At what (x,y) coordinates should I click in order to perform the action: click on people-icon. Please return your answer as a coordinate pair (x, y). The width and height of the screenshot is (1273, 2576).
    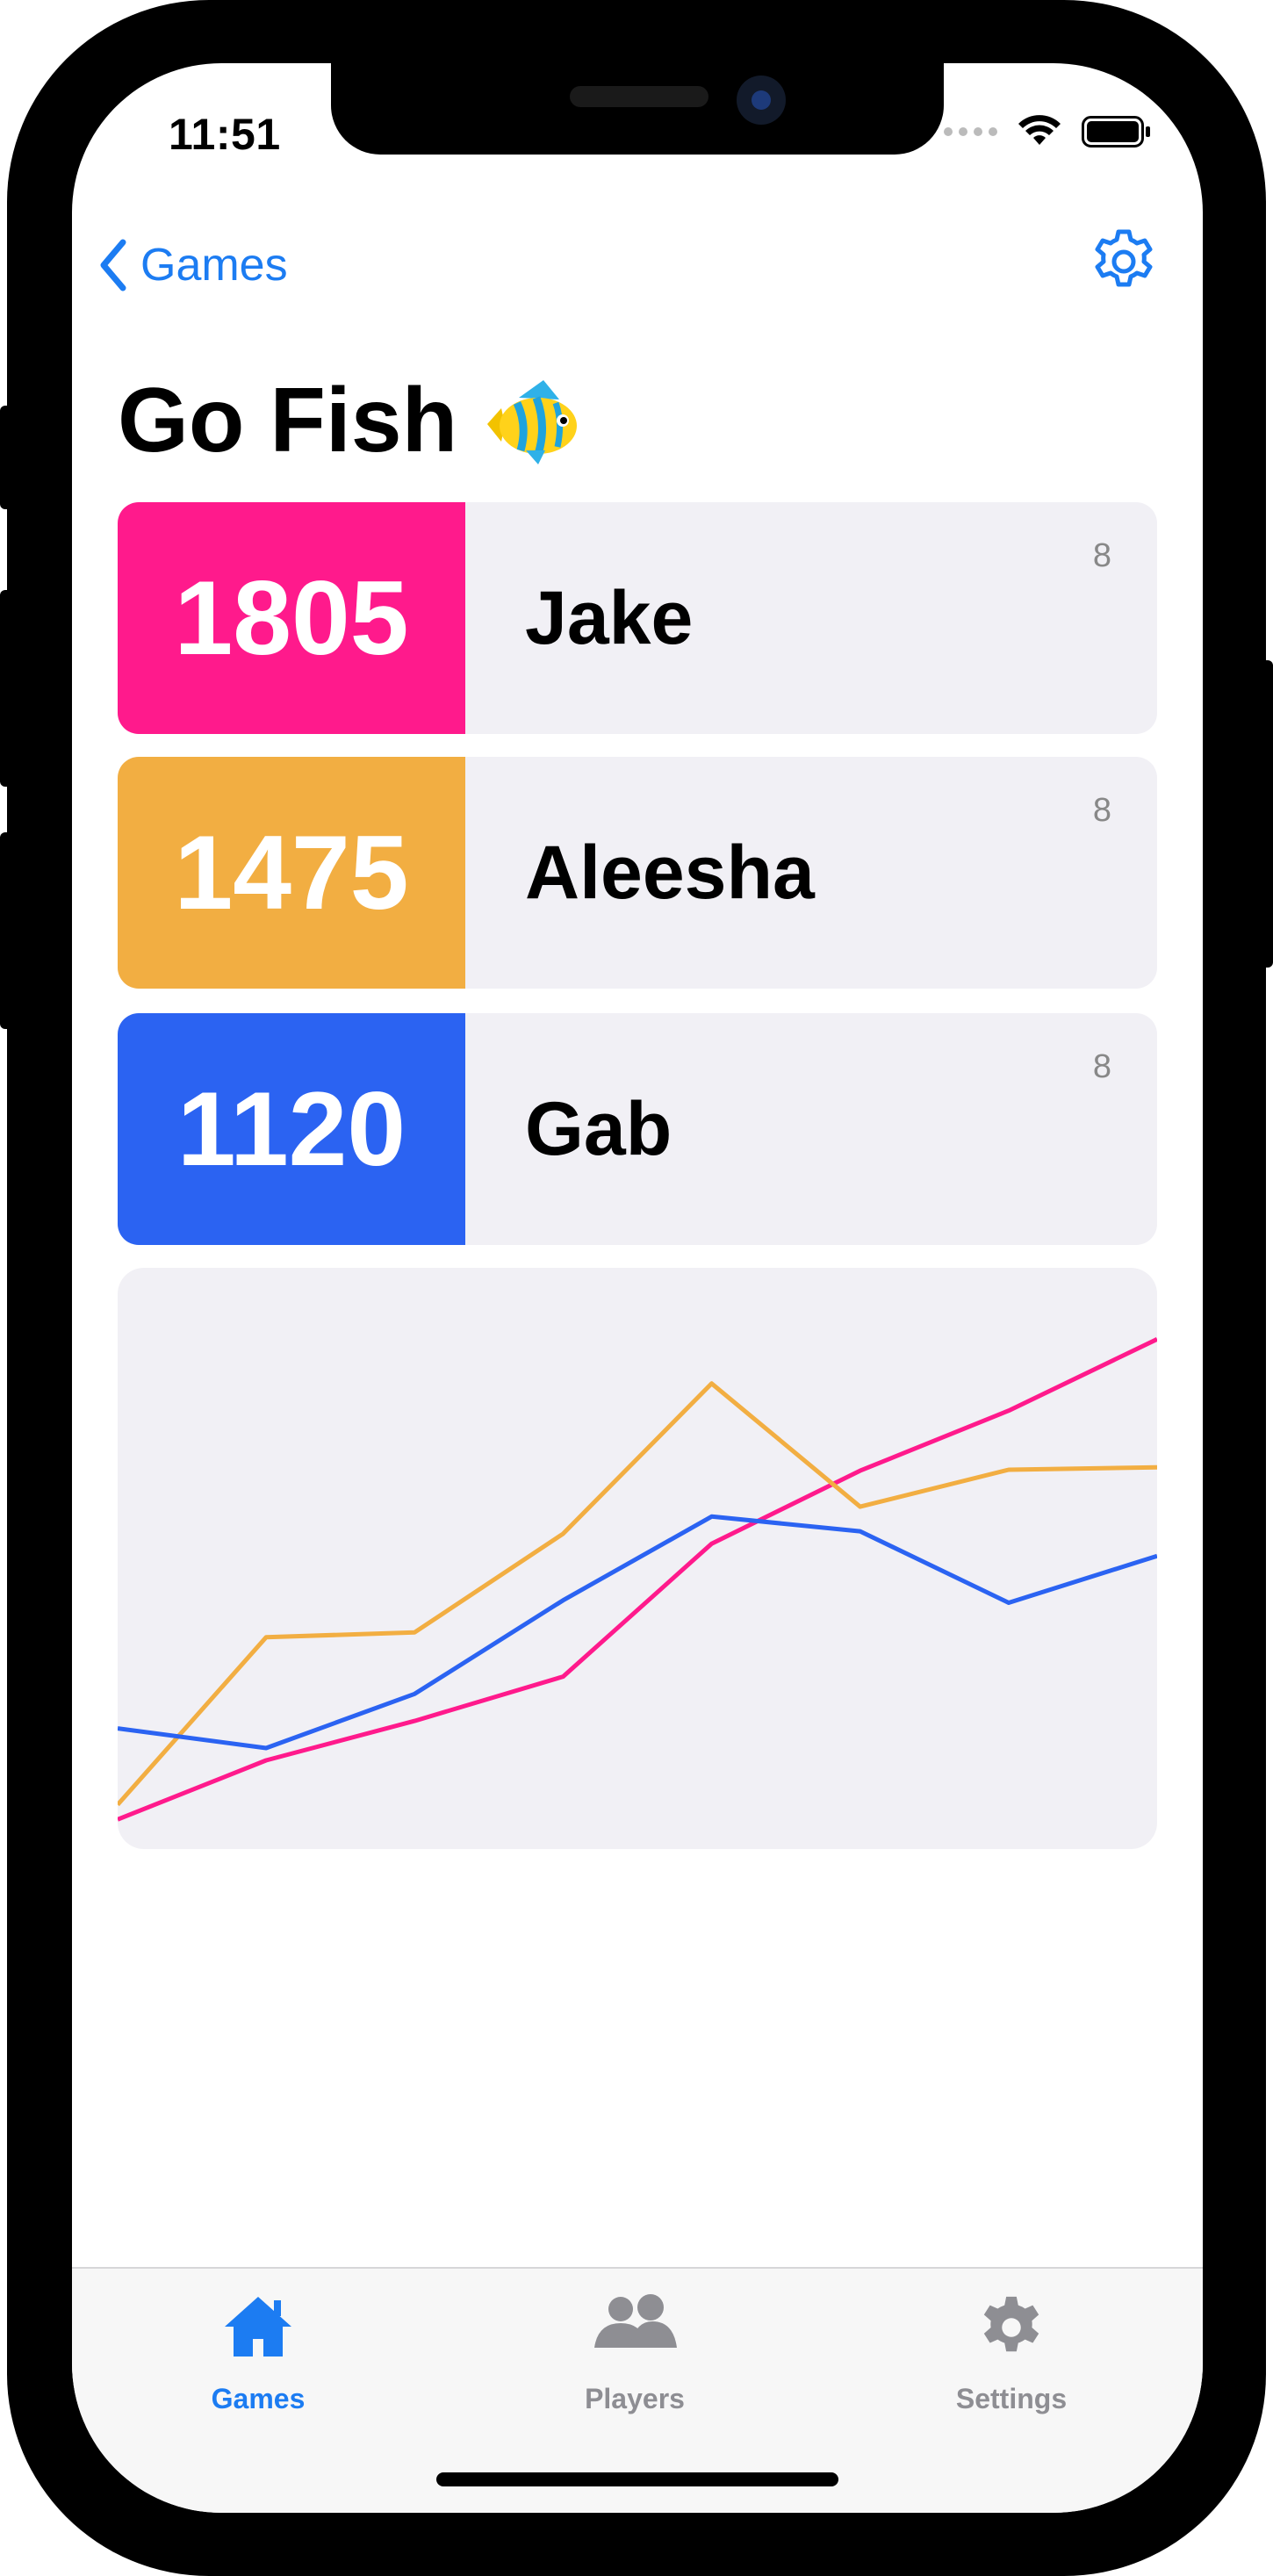
    Looking at the image, I should click on (635, 2321).